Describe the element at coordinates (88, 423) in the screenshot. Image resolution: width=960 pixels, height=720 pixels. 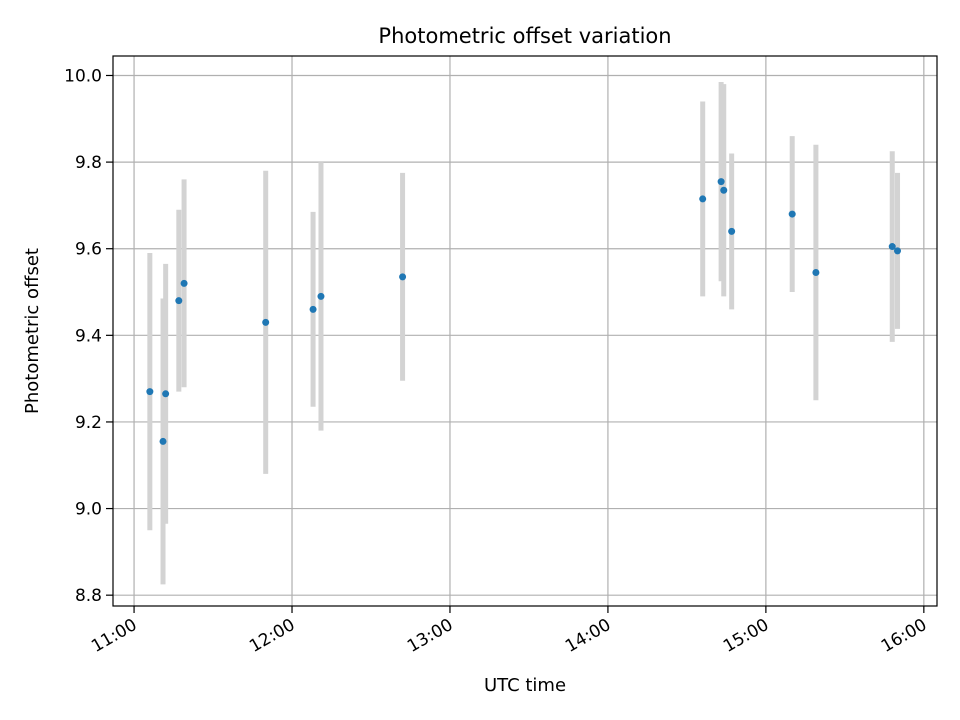
I see `y-tick-label: 9.2` at that location.